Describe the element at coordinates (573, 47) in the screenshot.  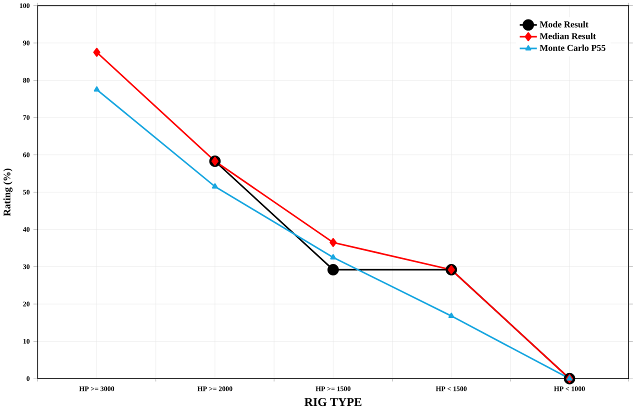
I see `legend-label: Monte Carlo P55` at that location.